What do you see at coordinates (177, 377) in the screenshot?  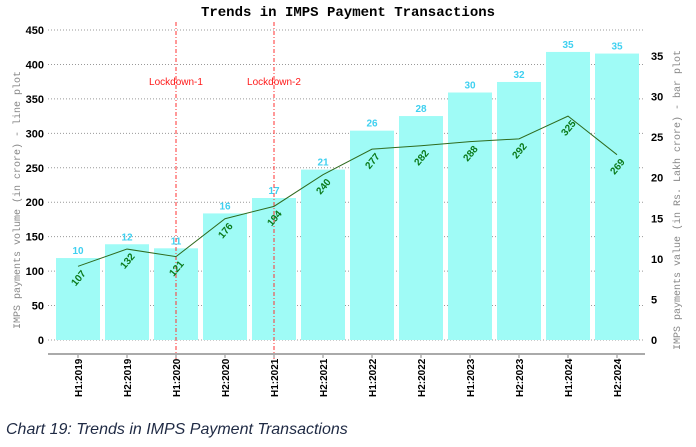 I see `x-tick-label: H1:2020` at bounding box center [177, 377].